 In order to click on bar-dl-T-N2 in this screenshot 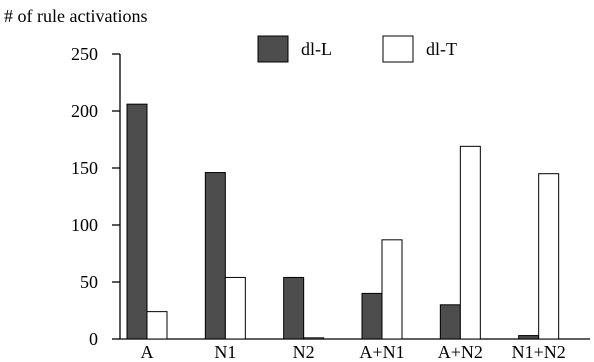, I will do `click(314, 338)`.